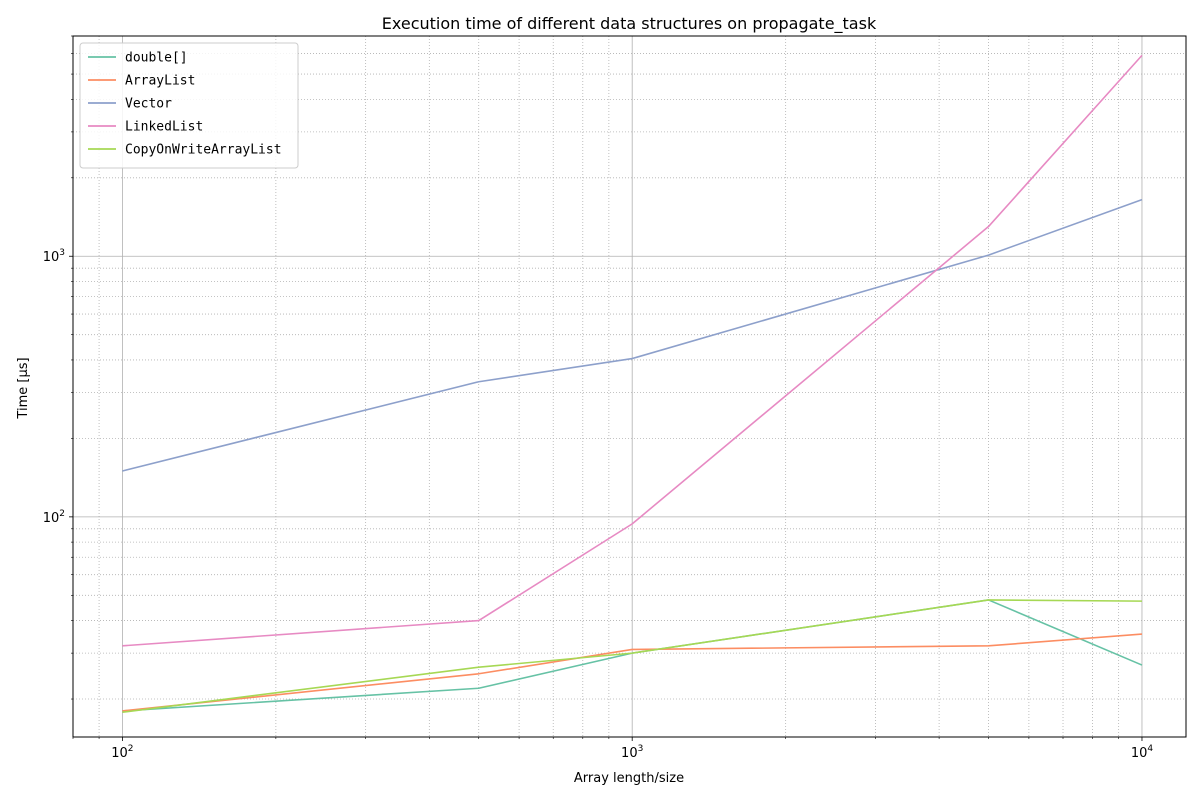 The image size is (1200, 800). Describe the element at coordinates (203, 150) in the screenshot. I see `legend-label-4: CopyOnWriteArrayList` at that location.